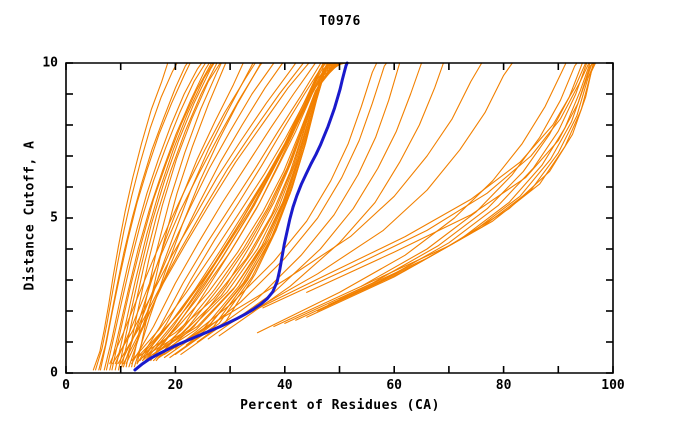  What do you see at coordinates (284, 385) in the screenshot?
I see `x-tick-label: 40` at bounding box center [284, 385].